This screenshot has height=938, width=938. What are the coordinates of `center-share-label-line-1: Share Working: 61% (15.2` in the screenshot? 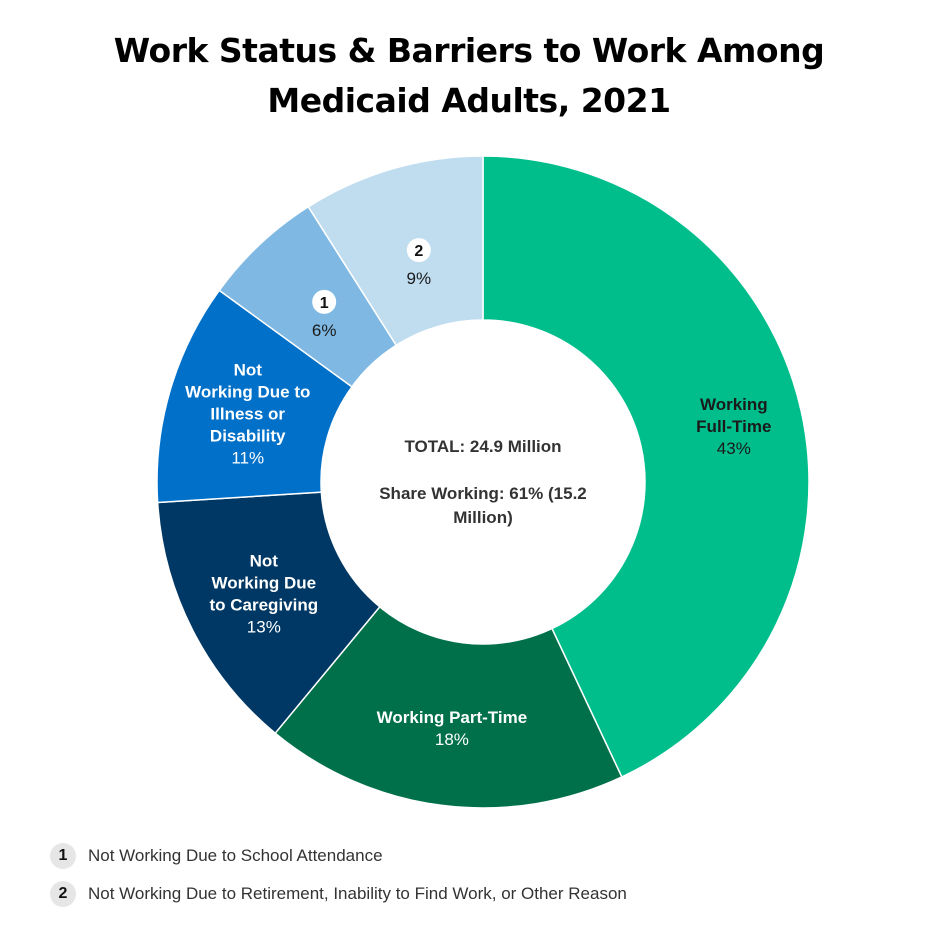 It's located at (483, 493).